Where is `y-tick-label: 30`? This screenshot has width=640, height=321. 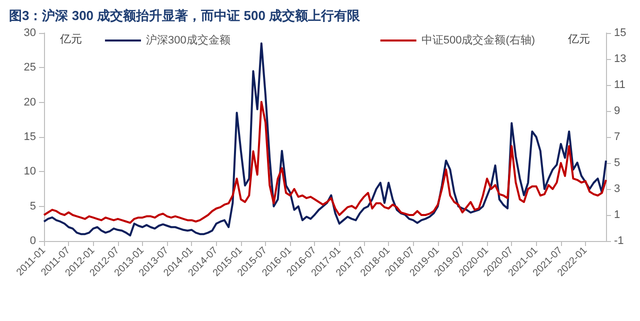 y-tick-label: 30 is located at coordinates (30, 33).